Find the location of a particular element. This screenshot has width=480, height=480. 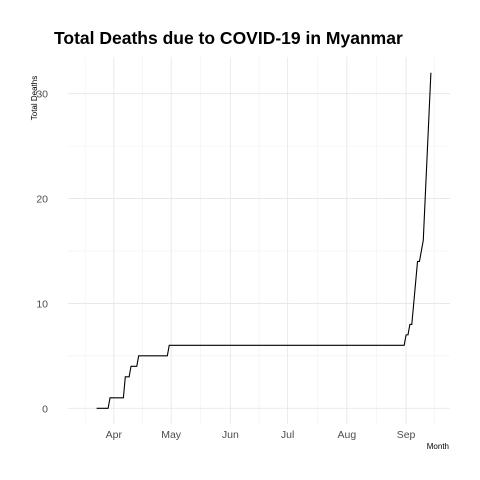

y-tick-label: 0 is located at coordinates (45, 409).